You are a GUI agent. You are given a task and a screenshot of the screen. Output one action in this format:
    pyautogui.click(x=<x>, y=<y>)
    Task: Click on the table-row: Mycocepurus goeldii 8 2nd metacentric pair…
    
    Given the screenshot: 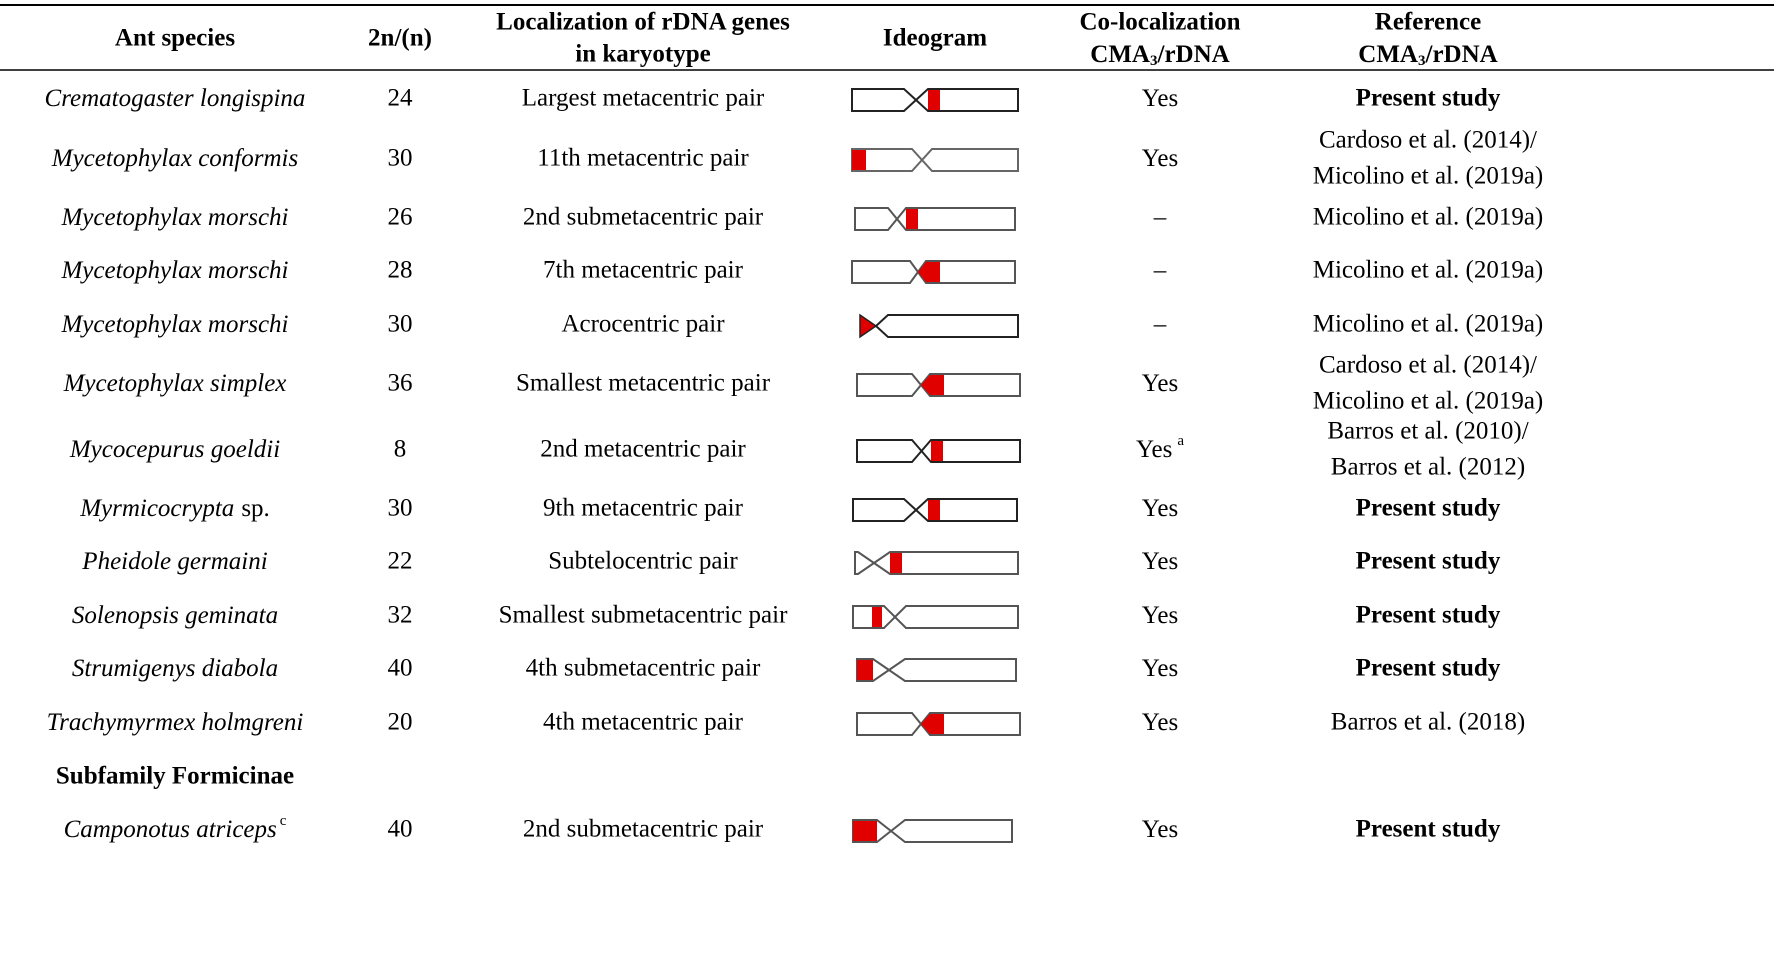 What is the action you would take?
    pyautogui.click(x=799, y=449)
    